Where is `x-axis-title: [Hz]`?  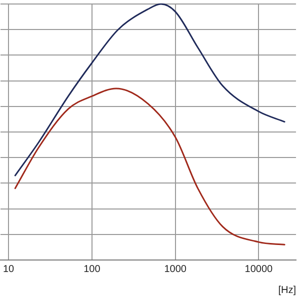 x-axis-title: [Hz] is located at coordinates (287, 290).